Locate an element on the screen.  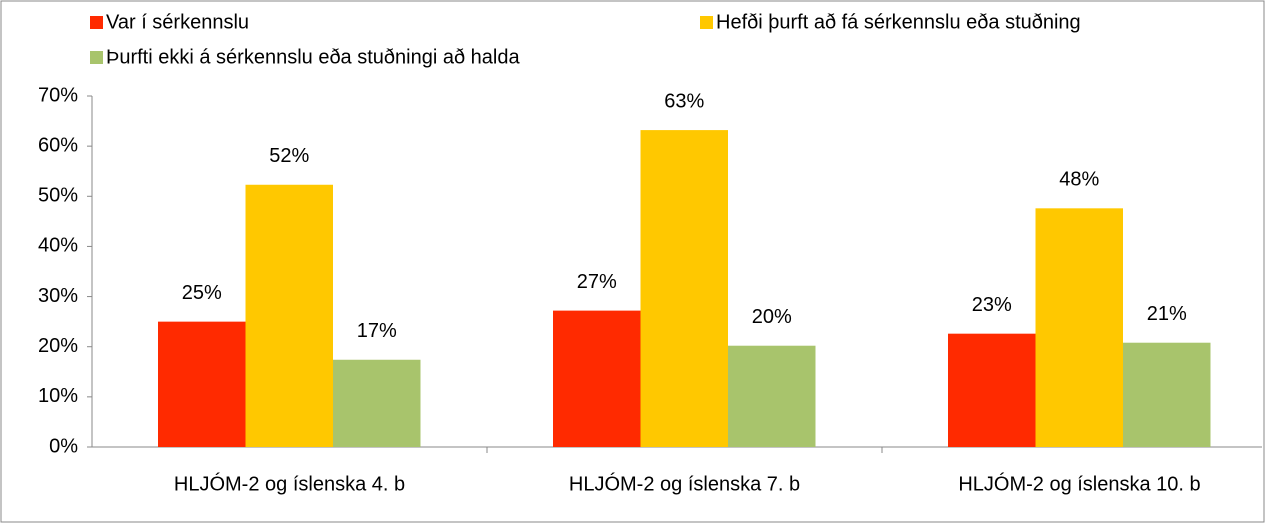
y-tick-label: 40% is located at coordinates (58, 246).